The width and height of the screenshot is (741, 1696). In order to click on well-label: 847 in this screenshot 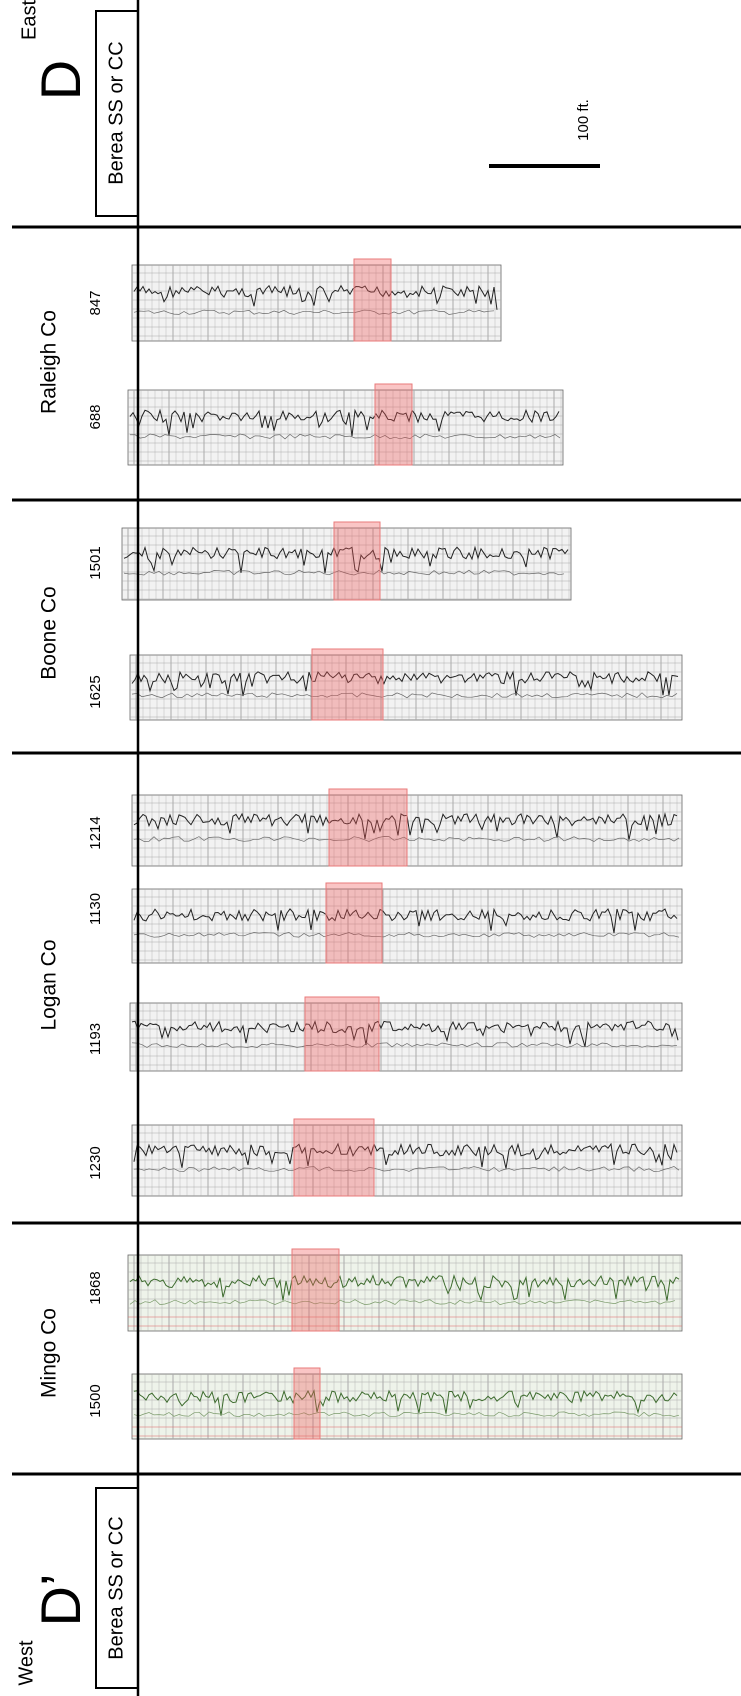, I will do `click(95, 302)`.